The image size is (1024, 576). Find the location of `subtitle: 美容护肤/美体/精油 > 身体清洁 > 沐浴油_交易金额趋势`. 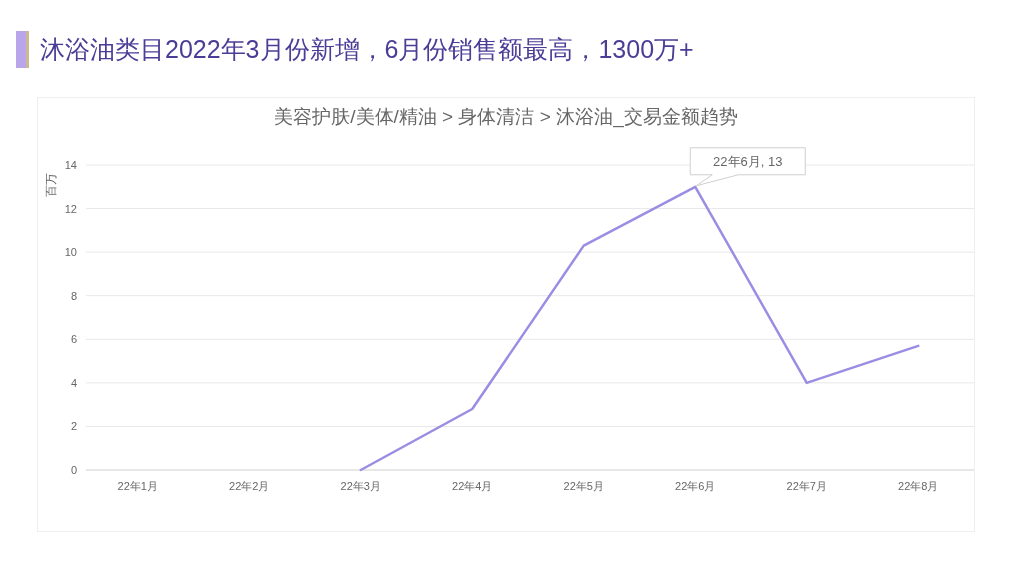

subtitle: 美容护肤/美体/精油 > 身体清洁 > 沐浴油_交易金额趋势 is located at coordinates (506, 116).